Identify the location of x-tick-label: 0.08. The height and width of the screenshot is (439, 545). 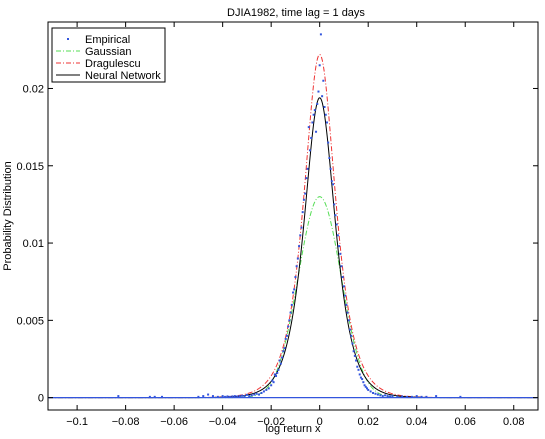
(513, 422).